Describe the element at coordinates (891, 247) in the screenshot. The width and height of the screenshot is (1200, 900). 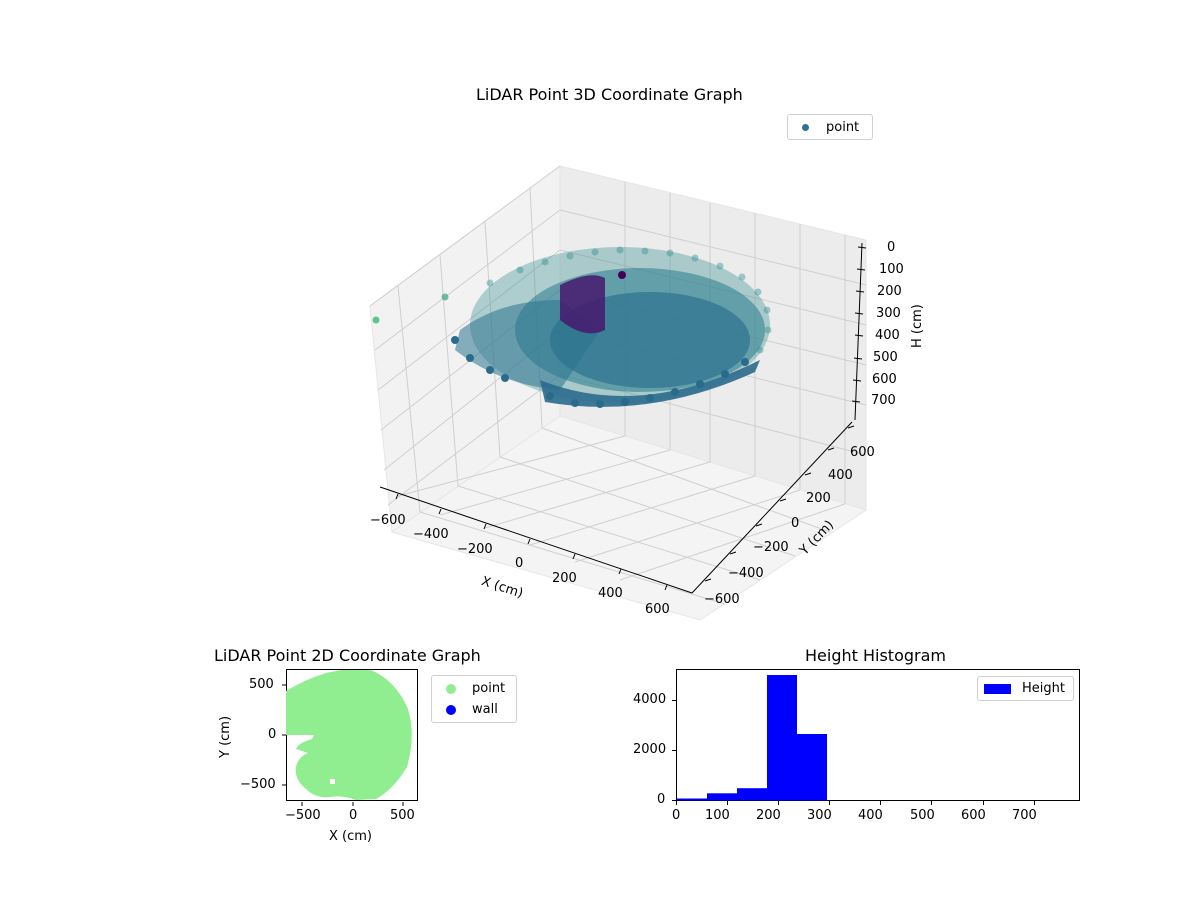
I see `z-tick-label: 0` at that location.